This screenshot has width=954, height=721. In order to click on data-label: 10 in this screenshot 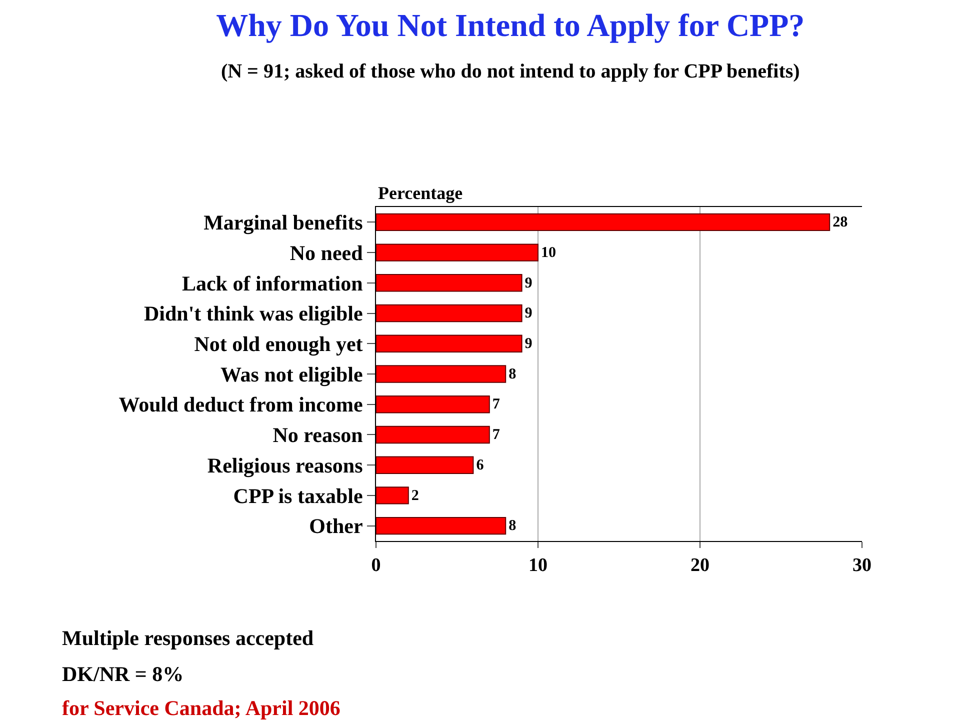, I will do `click(548, 252)`.